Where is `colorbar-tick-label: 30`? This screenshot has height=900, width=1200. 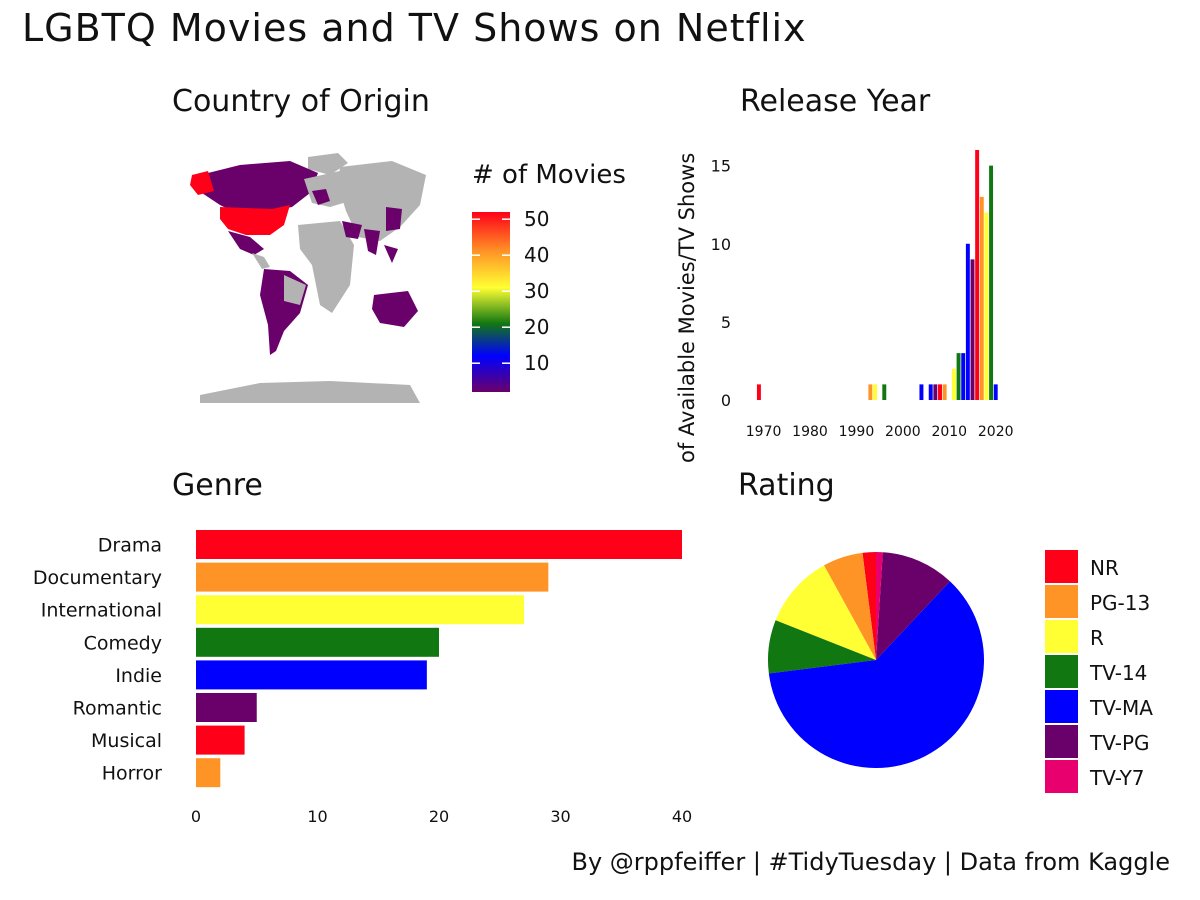 colorbar-tick-label: 30 is located at coordinates (536, 291).